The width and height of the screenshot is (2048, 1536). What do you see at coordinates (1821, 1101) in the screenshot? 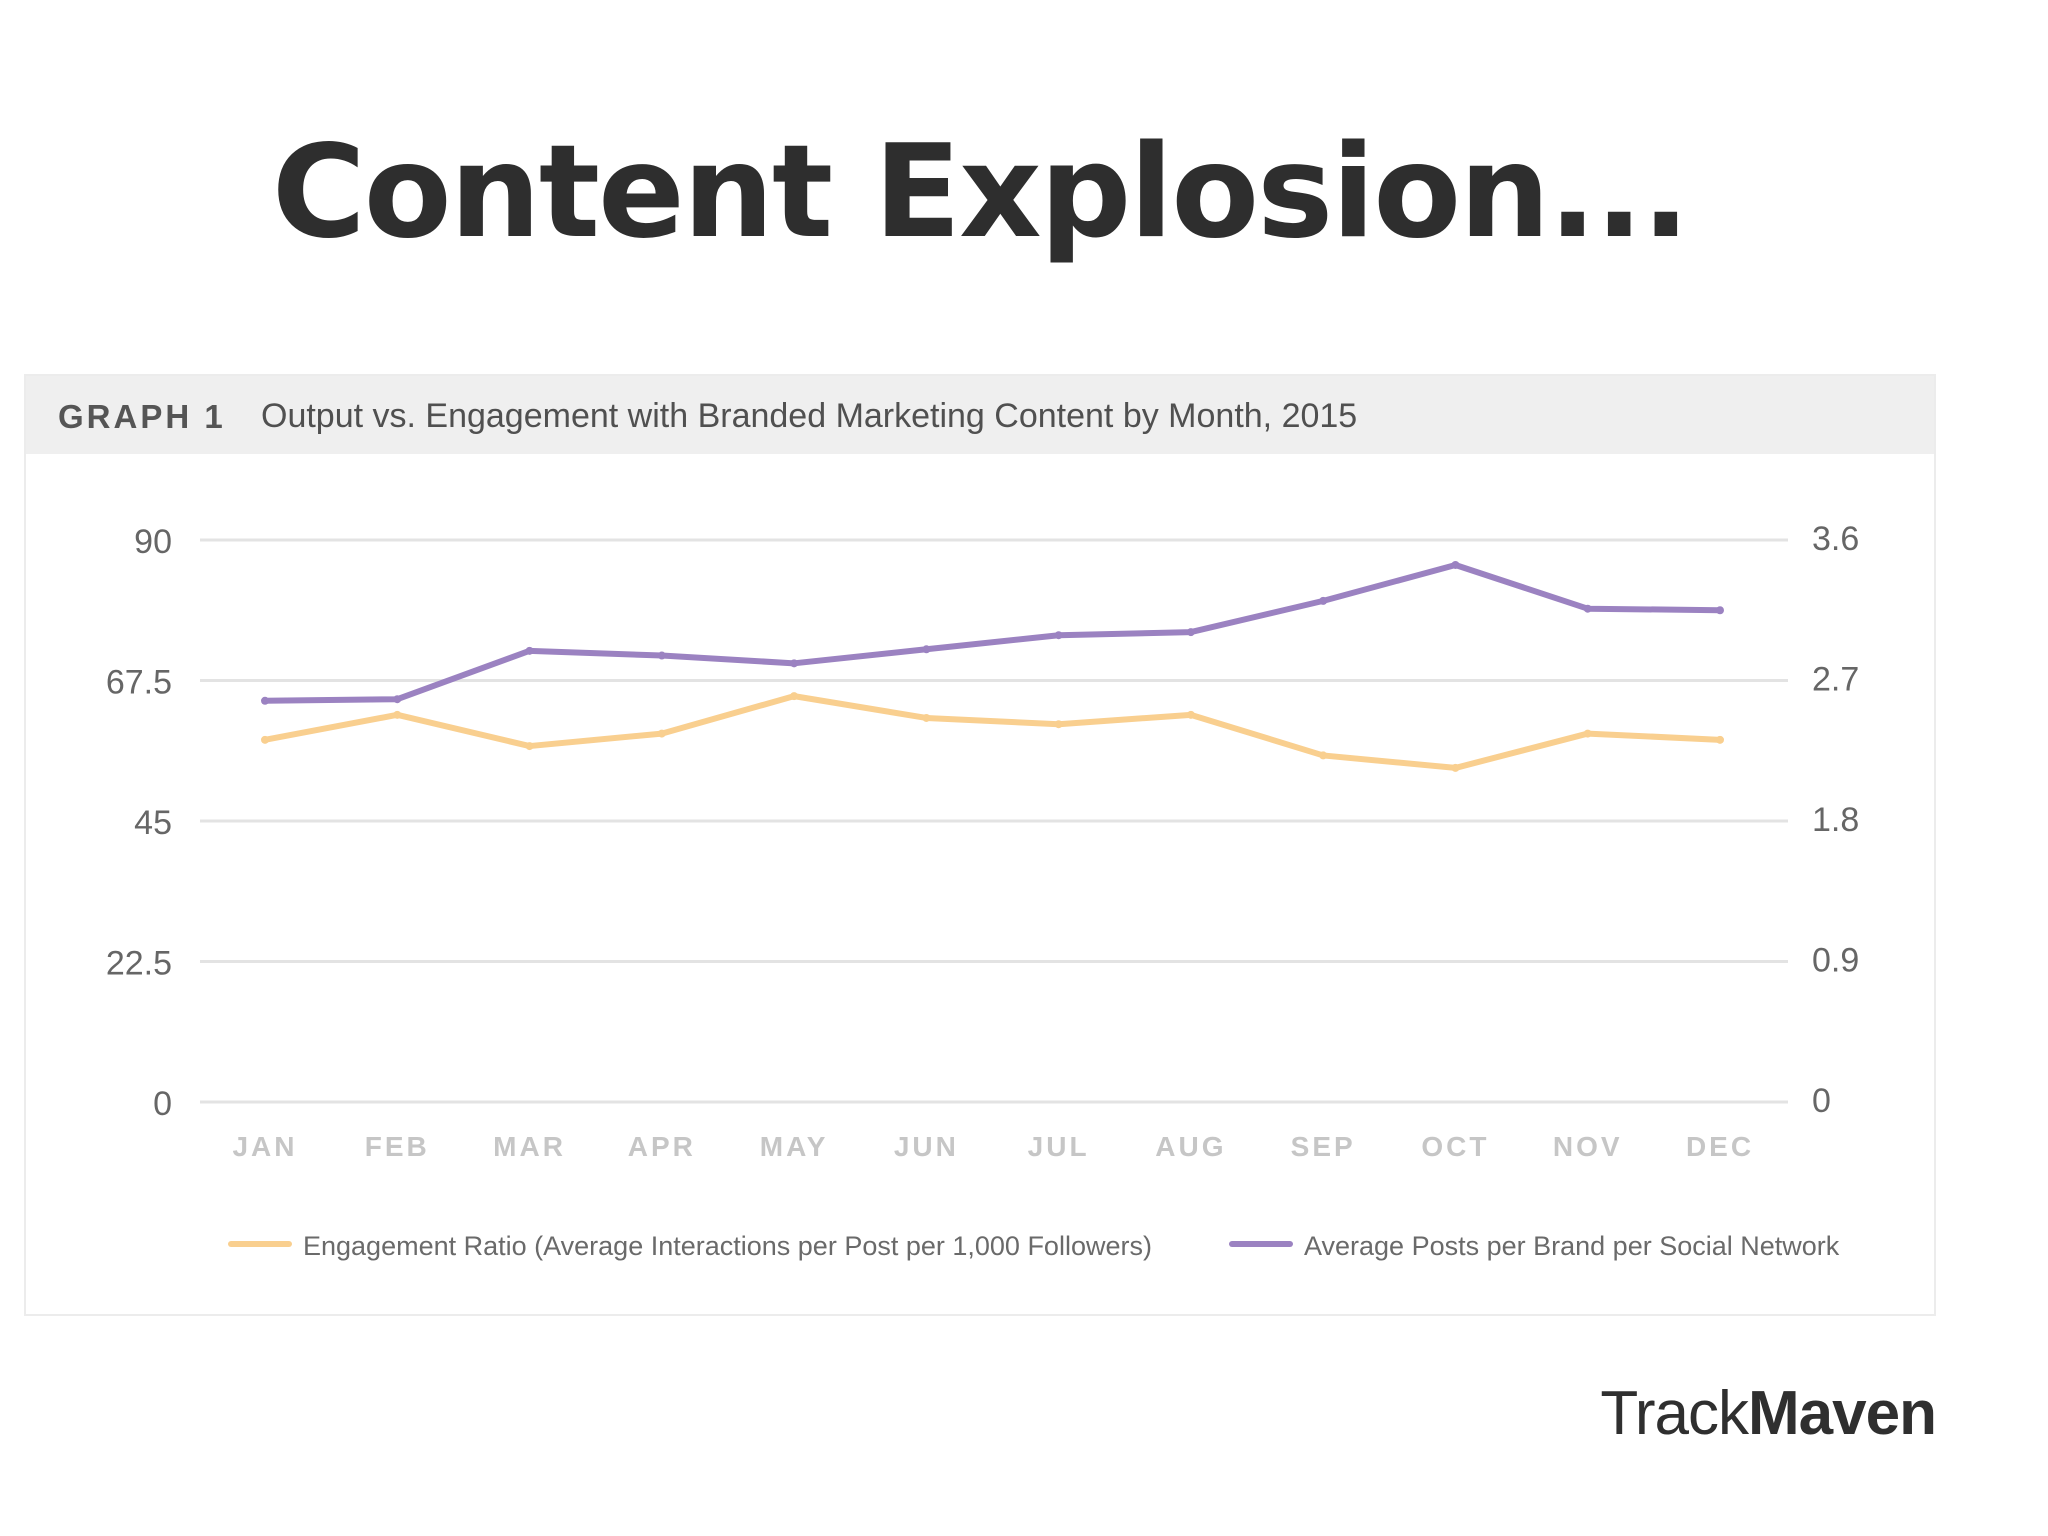
I see `y-right-tick-label: 0` at bounding box center [1821, 1101].